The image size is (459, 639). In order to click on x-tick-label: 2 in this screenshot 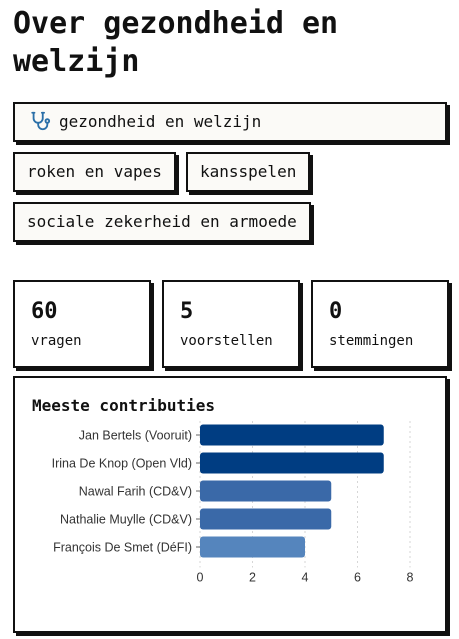, I will do `click(252, 578)`.